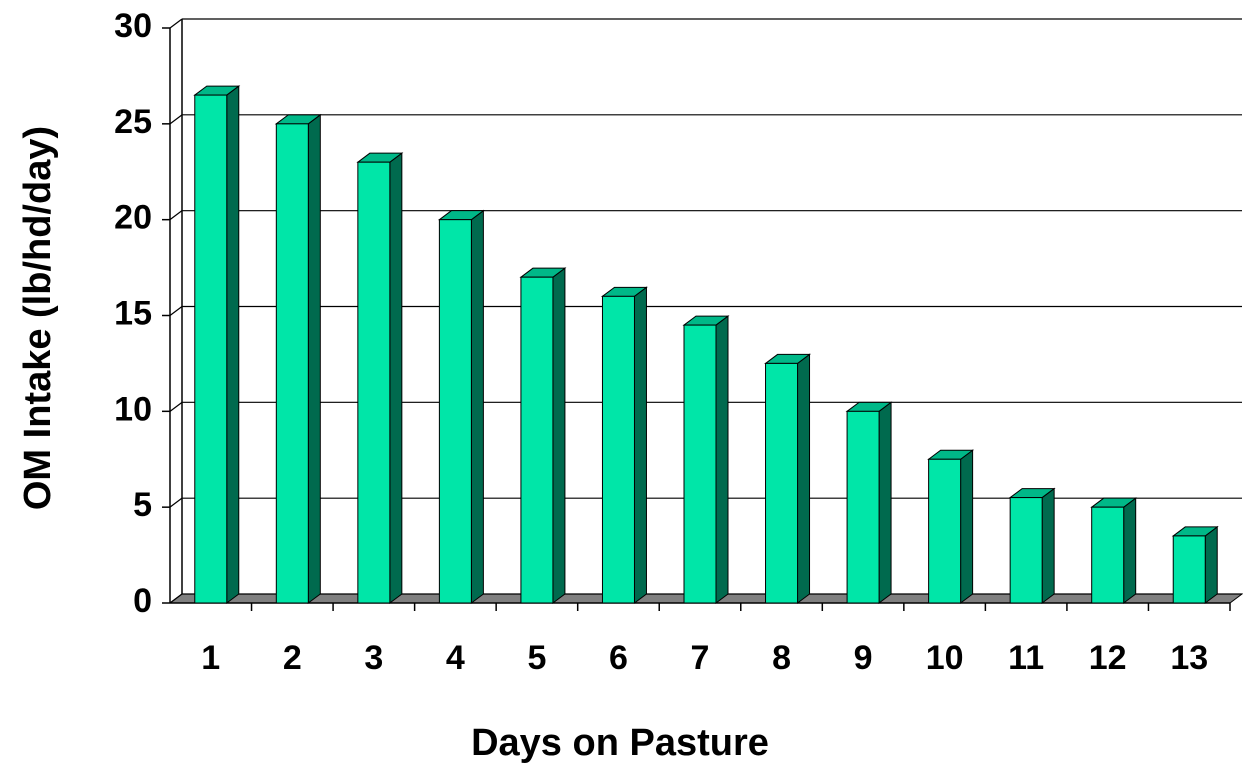 This screenshot has height=767, width=1243. Describe the element at coordinates (618, 658) in the screenshot. I see `x-tick-label: 6` at that location.